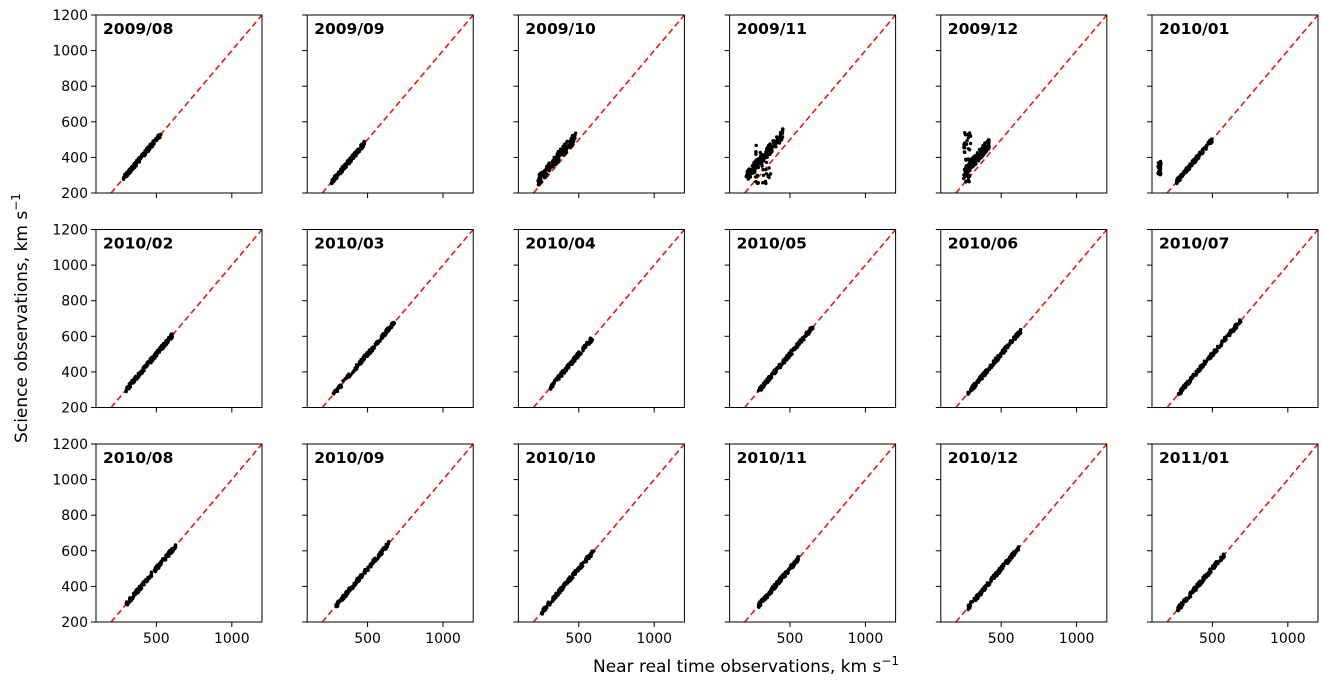 This screenshot has width=1322, height=680. I want to click on subplot: 2010/03, so click(388, 321).